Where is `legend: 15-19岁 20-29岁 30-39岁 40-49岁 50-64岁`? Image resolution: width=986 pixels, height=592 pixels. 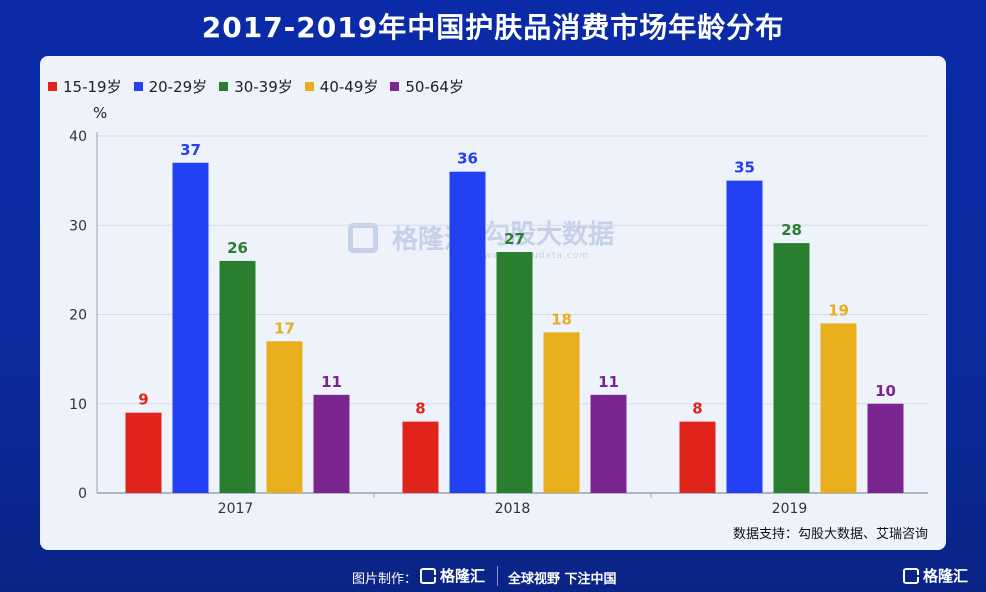
legend: 15-19岁 20-29岁 30-39岁 40-49岁 50-64岁 is located at coordinates (256, 86).